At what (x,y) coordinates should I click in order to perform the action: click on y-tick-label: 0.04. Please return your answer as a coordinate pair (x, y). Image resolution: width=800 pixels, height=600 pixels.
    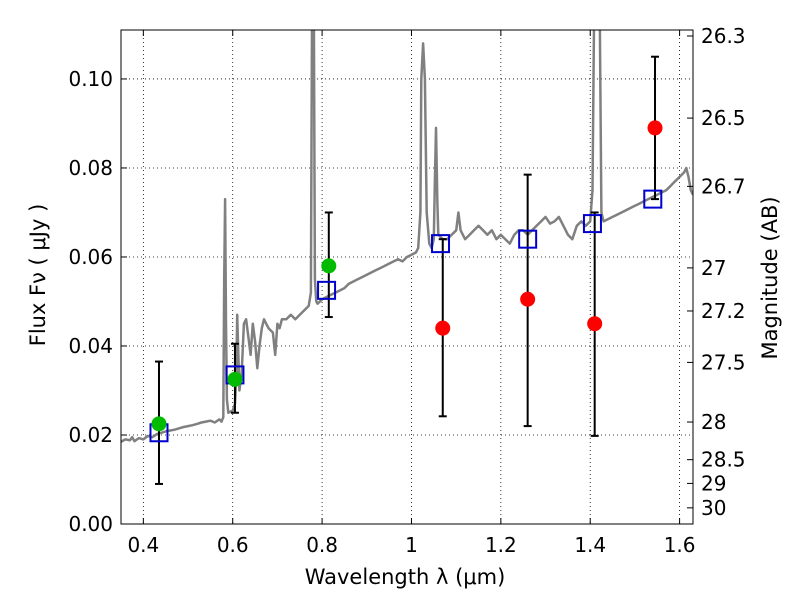
    Looking at the image, I should click on (90, 346).